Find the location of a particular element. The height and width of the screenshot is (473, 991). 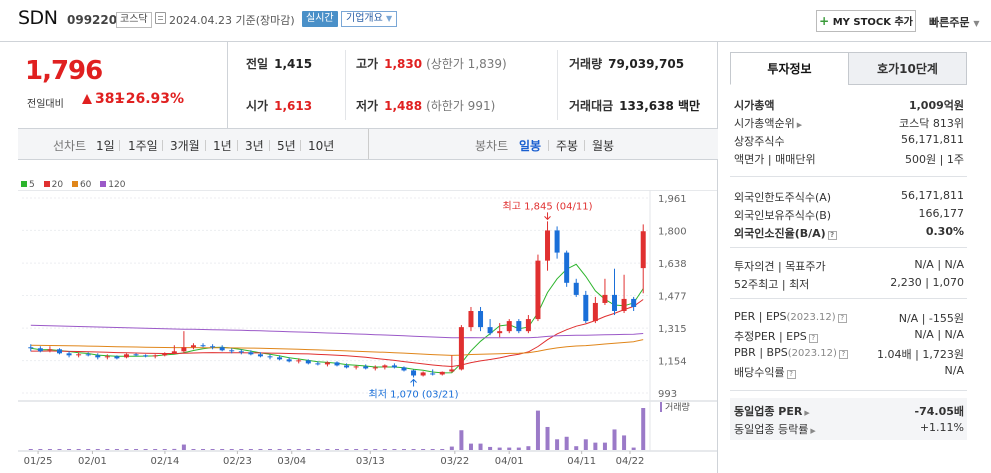

opinion-target-label: 투자의견 | 목표주가 is located at coordinates (780, 266).